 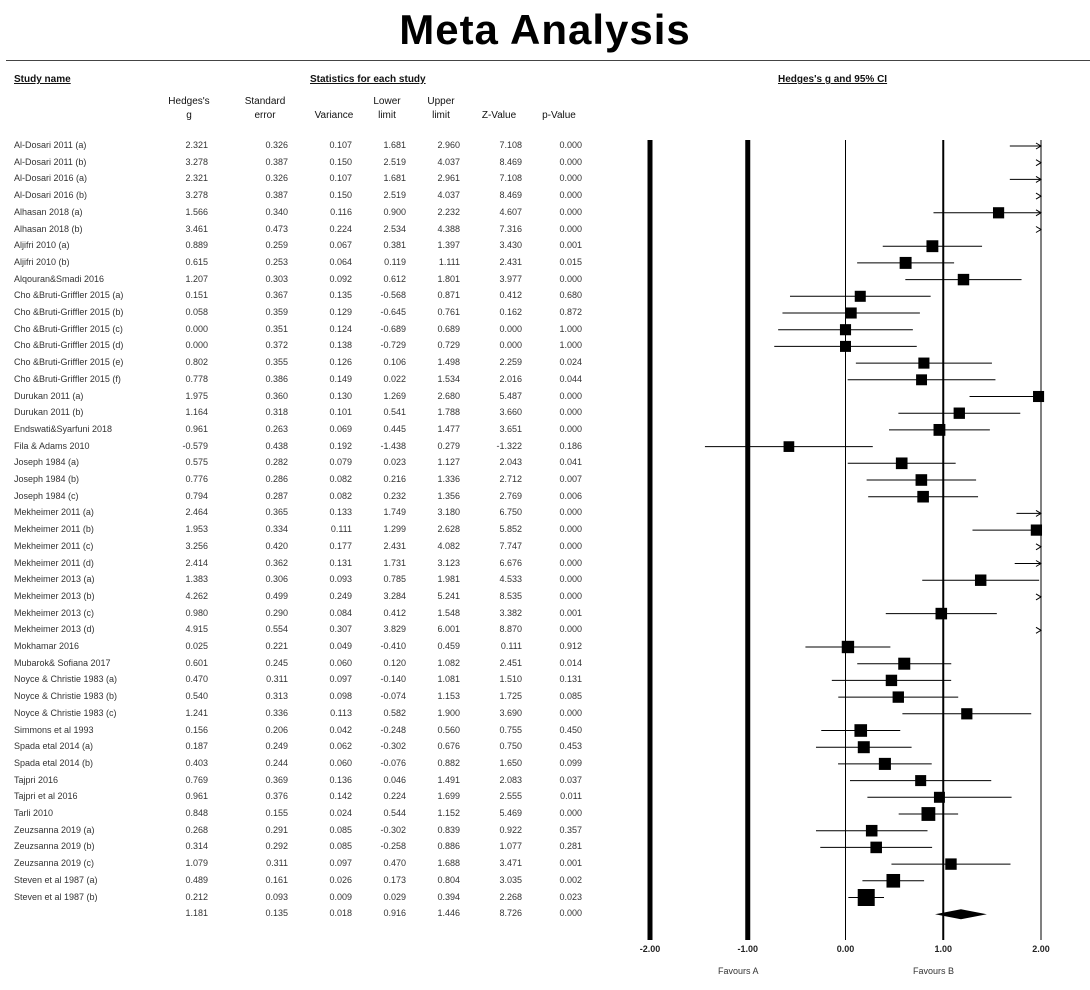 I want to click on cell-se: 0.420, so click(x=276, y=545).